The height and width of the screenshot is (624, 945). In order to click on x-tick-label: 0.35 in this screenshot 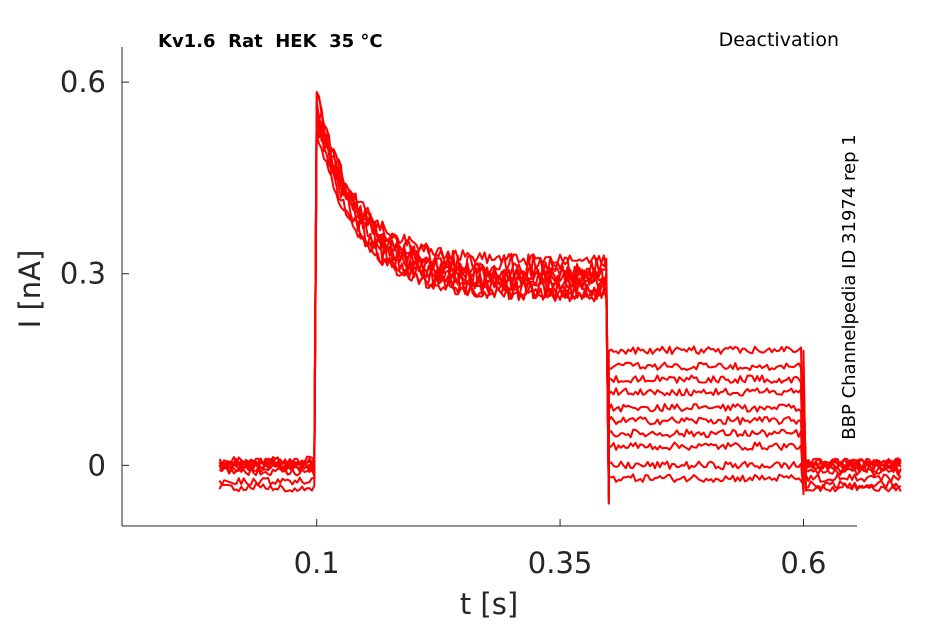, I will do `click(560, 563)`.